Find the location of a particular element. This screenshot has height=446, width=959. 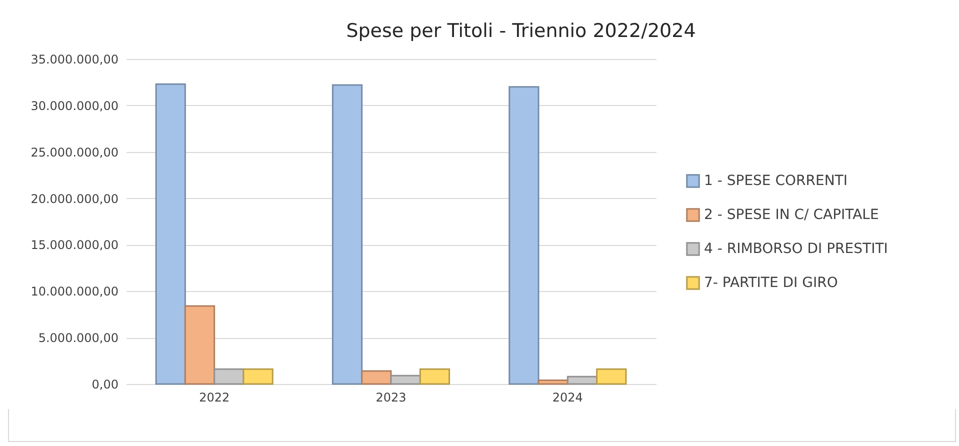

y-tick-label: 25.000.000,00 is located at coordinates (74, 152).